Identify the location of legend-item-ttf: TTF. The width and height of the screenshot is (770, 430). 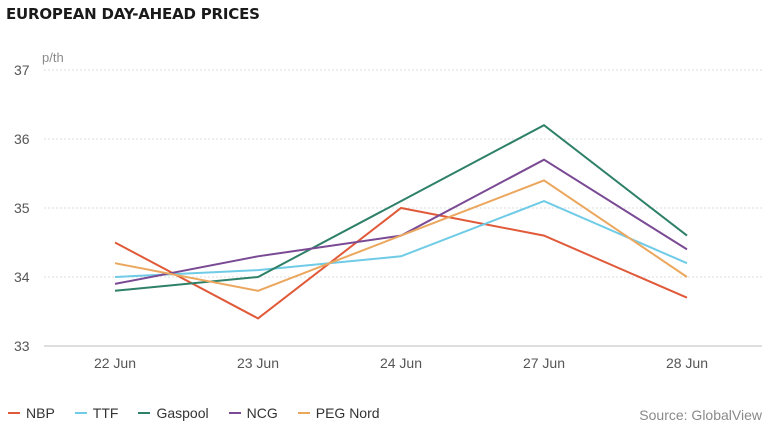
(96, 413).